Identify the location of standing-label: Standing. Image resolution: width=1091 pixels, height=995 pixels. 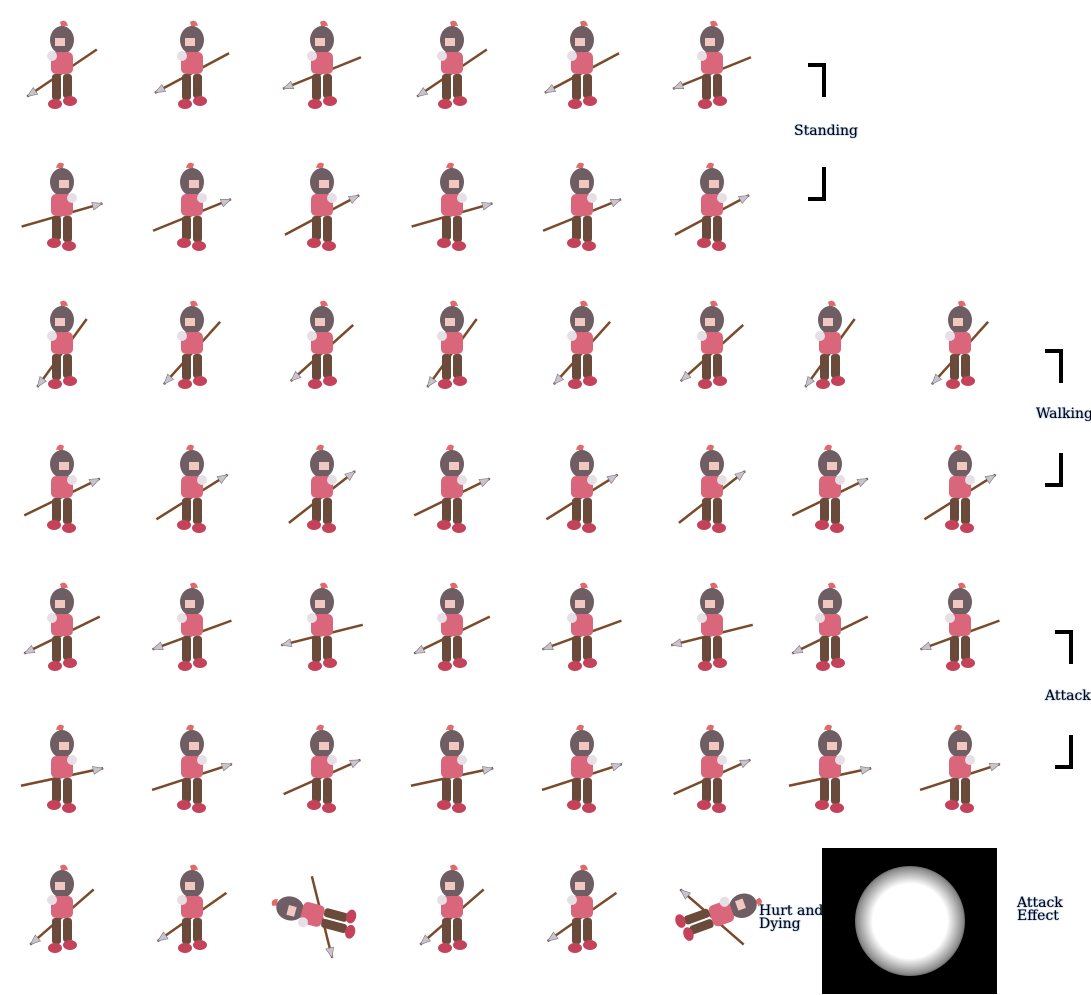
(826, 131).